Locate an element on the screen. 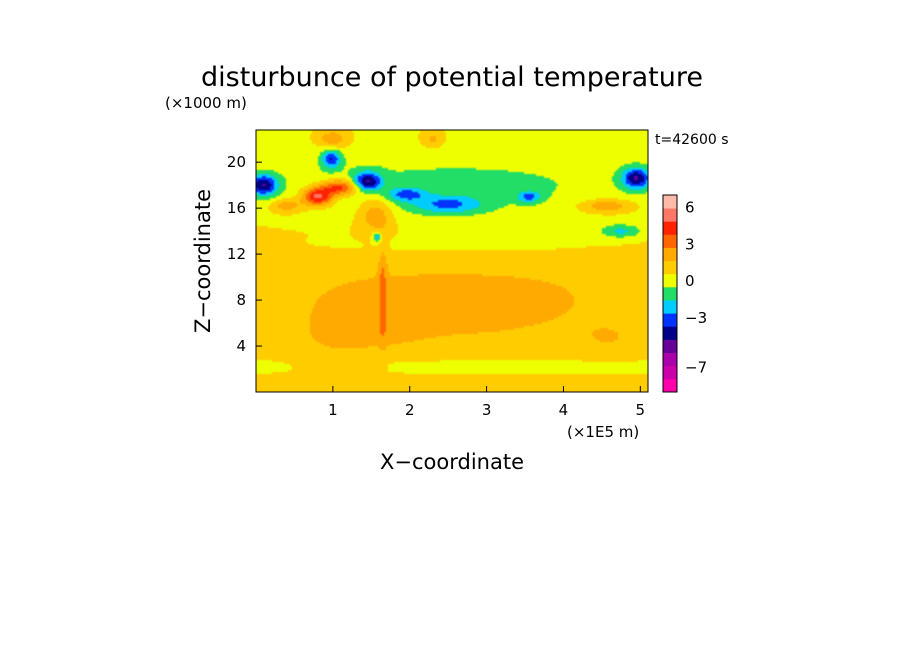  colorbar-tick-label-3: 3 is located at coordinates (690, 244).